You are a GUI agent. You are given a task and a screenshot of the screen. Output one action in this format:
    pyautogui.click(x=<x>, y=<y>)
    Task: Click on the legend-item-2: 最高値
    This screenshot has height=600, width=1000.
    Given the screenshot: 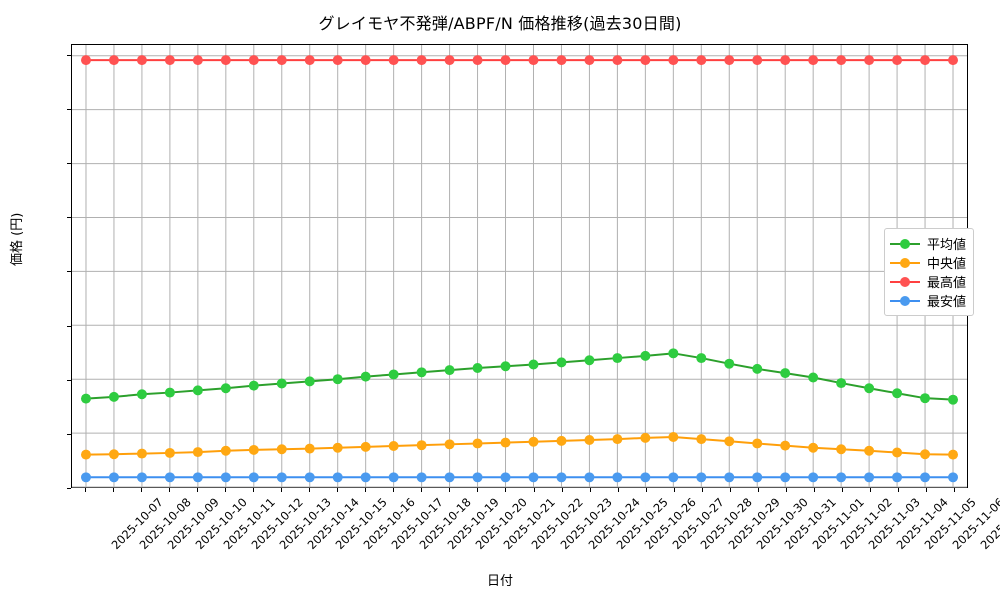 What is the action you would take?
    pyautogui.click(x=928, y=281)
    